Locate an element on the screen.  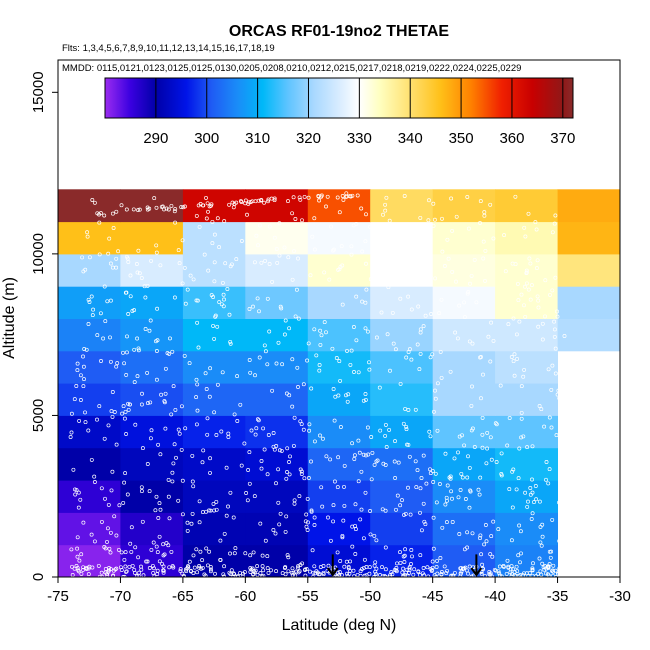
y-axis-label: Altitude (m) is located at coordinates (9, 318).